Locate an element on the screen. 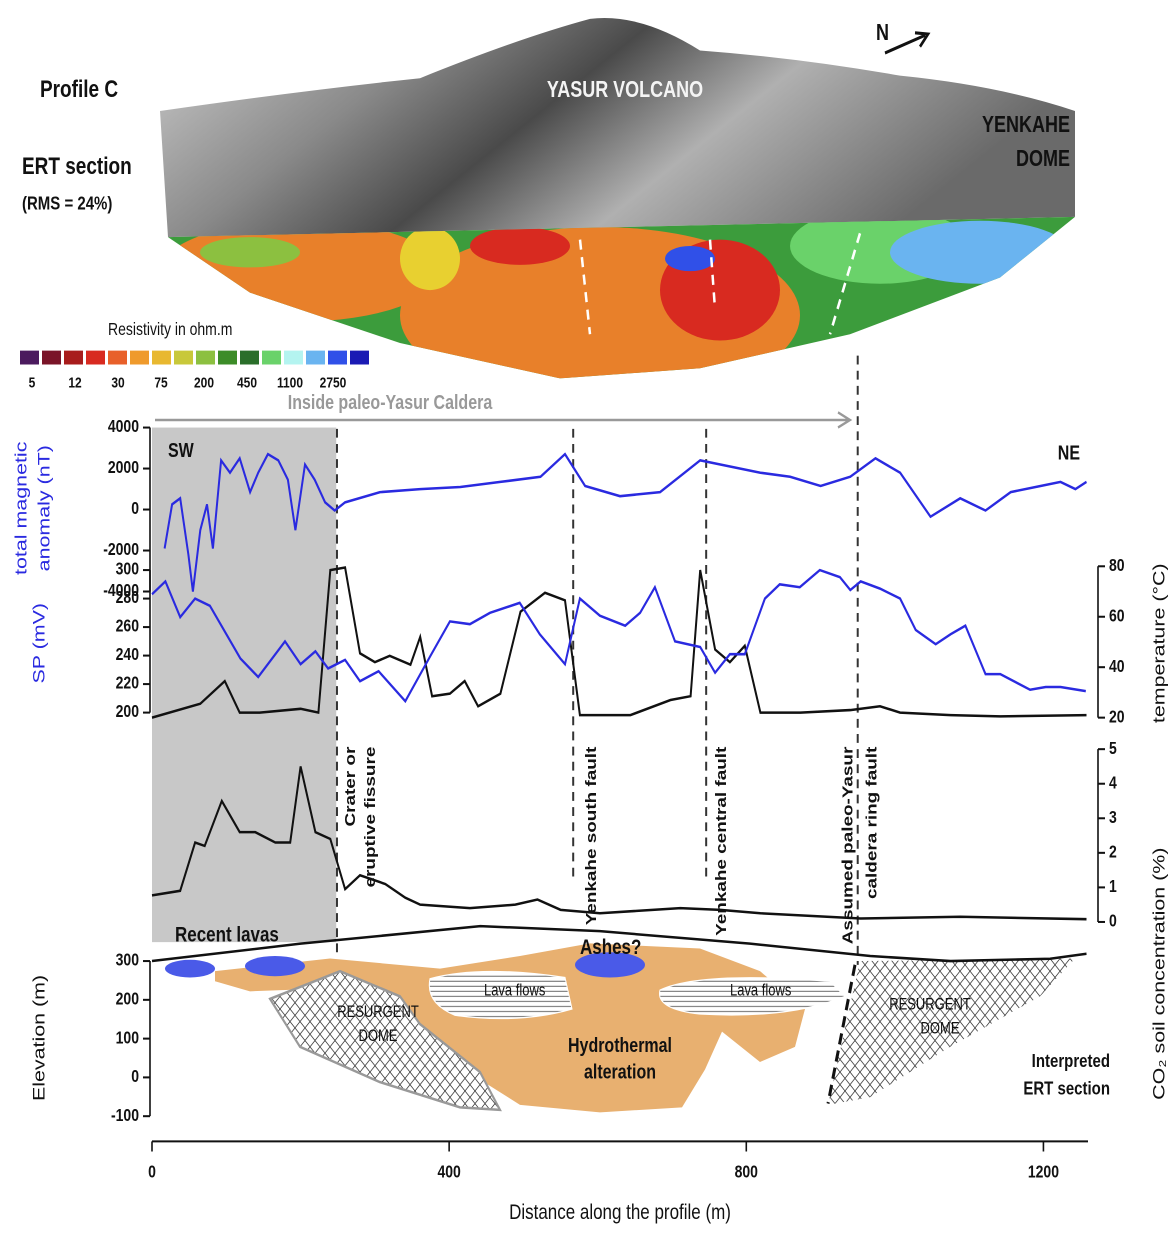 Image resolution: width=1176 pixels, height=1236 pixels. colorbar-tick-label: 12 is located at coordinates (75, 382).